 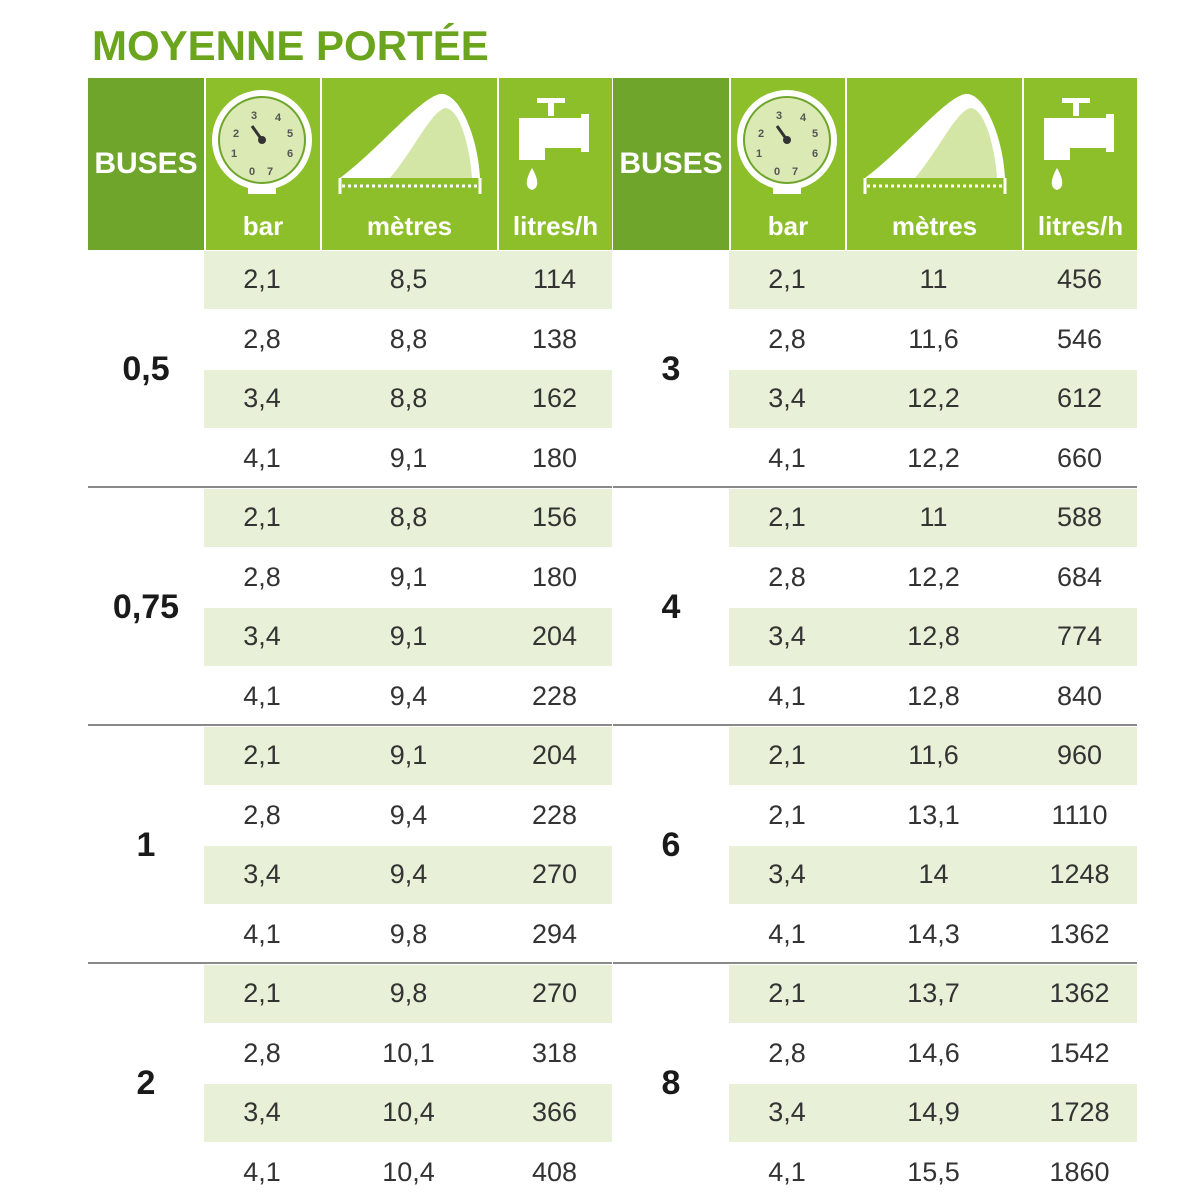 I want to click on cell: 2,1, so click(x=787, y=814).